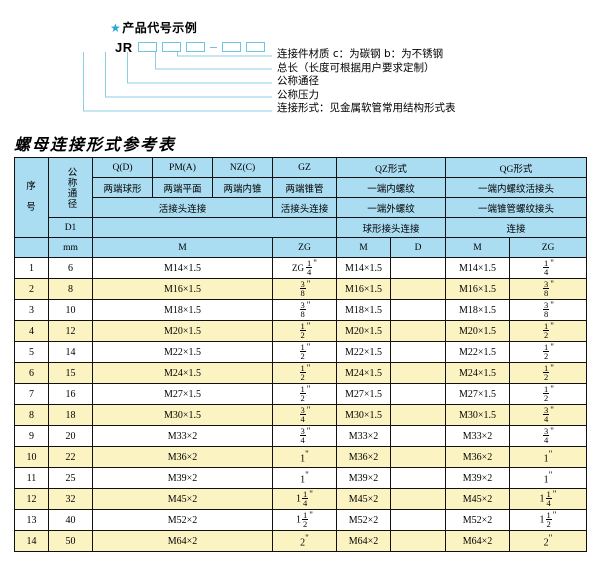 This screenshot has width=600, height=567. I want to click on header-unit-gz: ZG, so click(304, 247).